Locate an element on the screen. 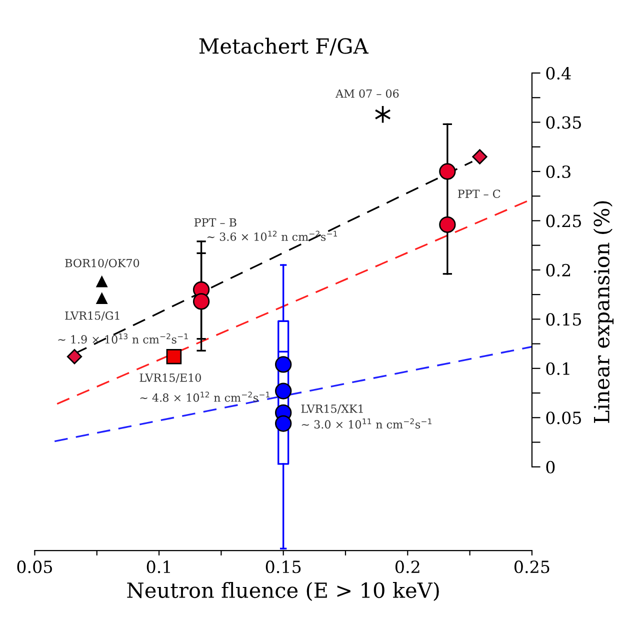 The image size is (620, 635). annotation: LVR15/E10 is located at coordinates (170, 378).